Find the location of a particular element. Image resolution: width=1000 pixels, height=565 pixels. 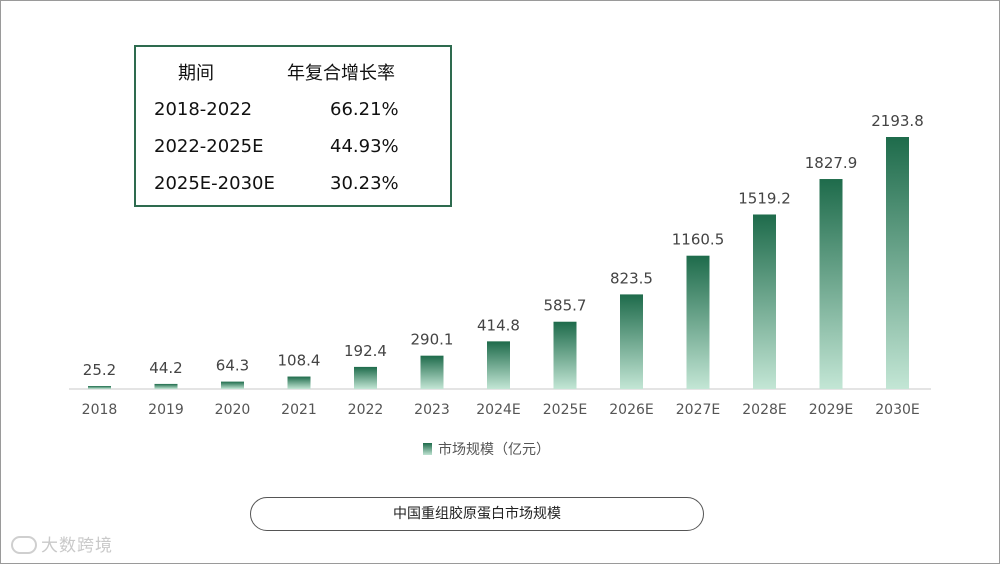

x-tick-label: 2030E is located at coordinates (897, 410).